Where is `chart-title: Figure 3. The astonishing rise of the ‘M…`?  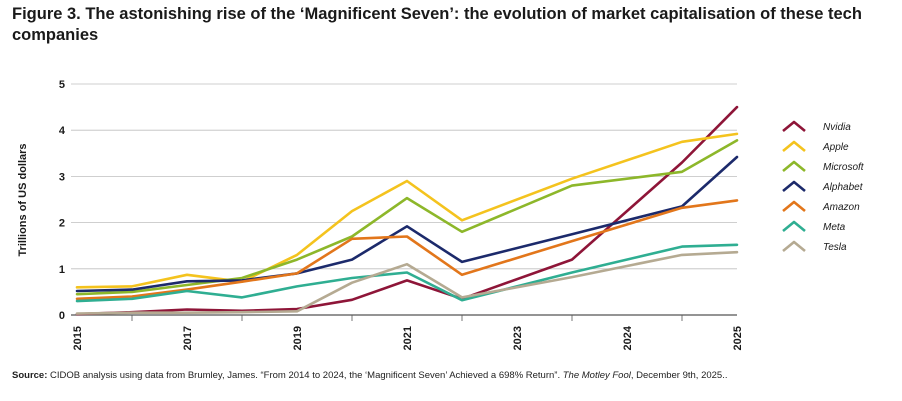
chart-title: Figure 3. The astonishing rise of the ‘M… is located at coordinates (437, 24).